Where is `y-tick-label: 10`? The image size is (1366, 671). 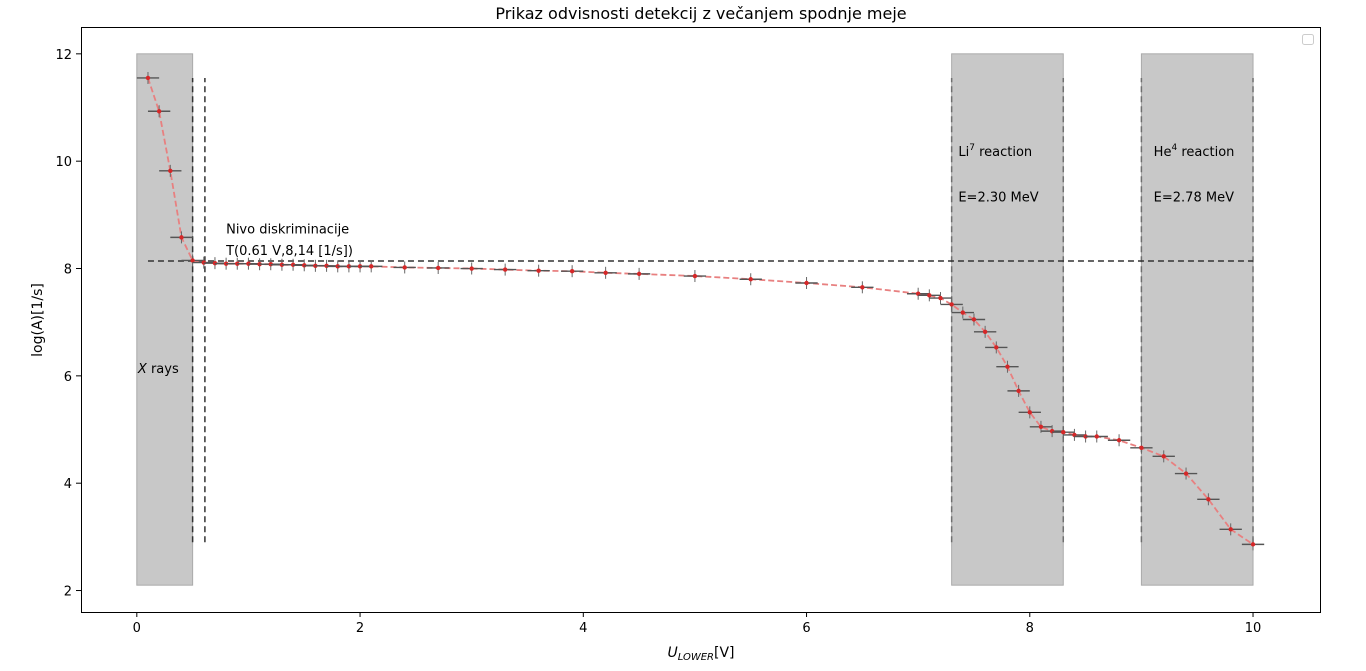
y-tick-label: 10 is located at coordinates (63, 162).